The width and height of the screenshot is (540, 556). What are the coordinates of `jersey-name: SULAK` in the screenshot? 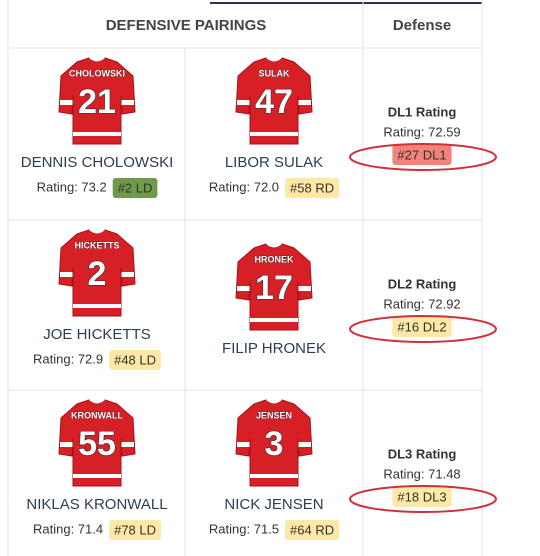 It's located at (274, 73).